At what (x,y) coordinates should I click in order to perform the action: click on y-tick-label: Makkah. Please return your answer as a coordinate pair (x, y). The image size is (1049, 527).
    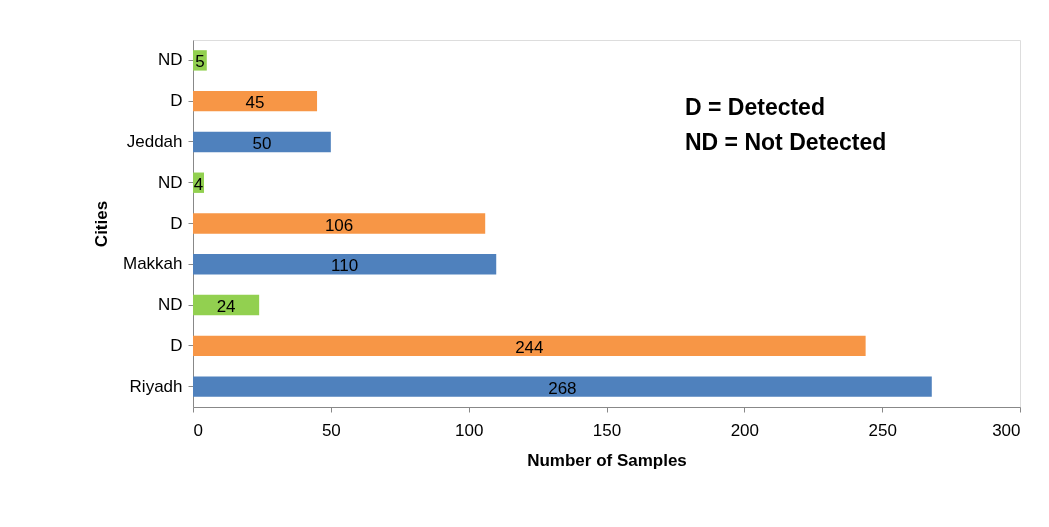
    Looking at the image, I should click on (152, 264).